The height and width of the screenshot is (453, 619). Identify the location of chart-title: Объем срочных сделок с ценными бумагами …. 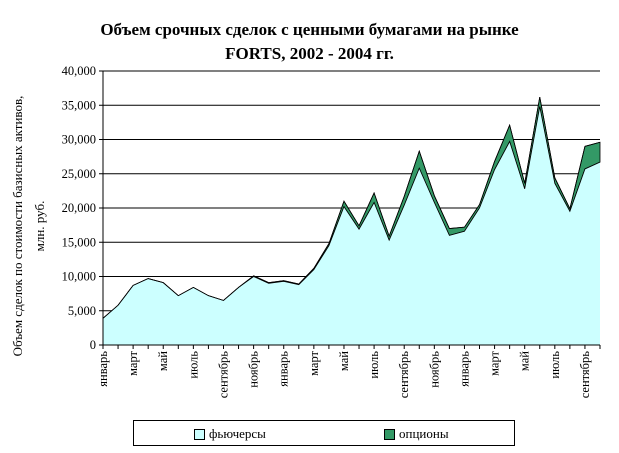
(309, 42).